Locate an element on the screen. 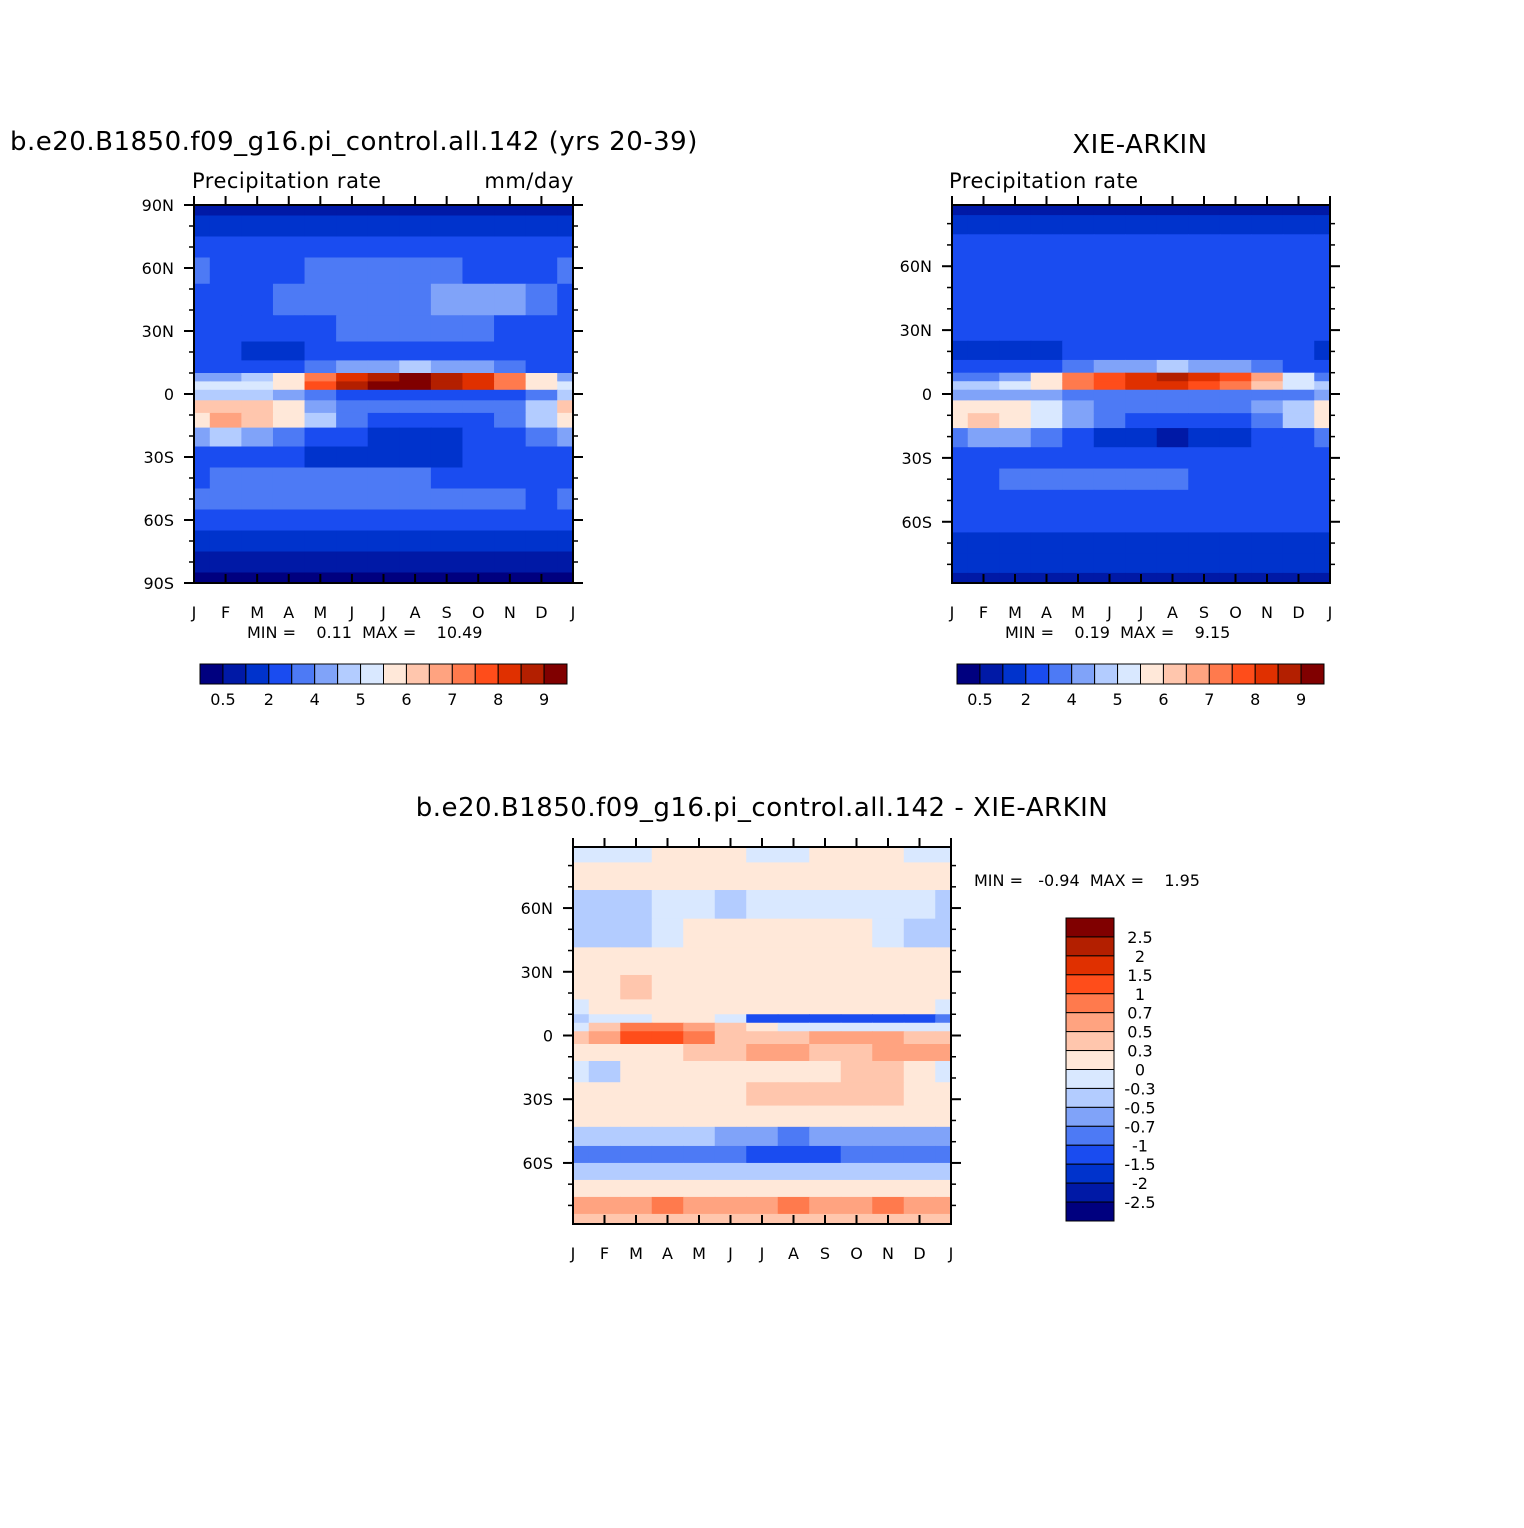 The image size is (1524, 1528). obs-y-tick-label: 30S is located at coordinates (916, 458).